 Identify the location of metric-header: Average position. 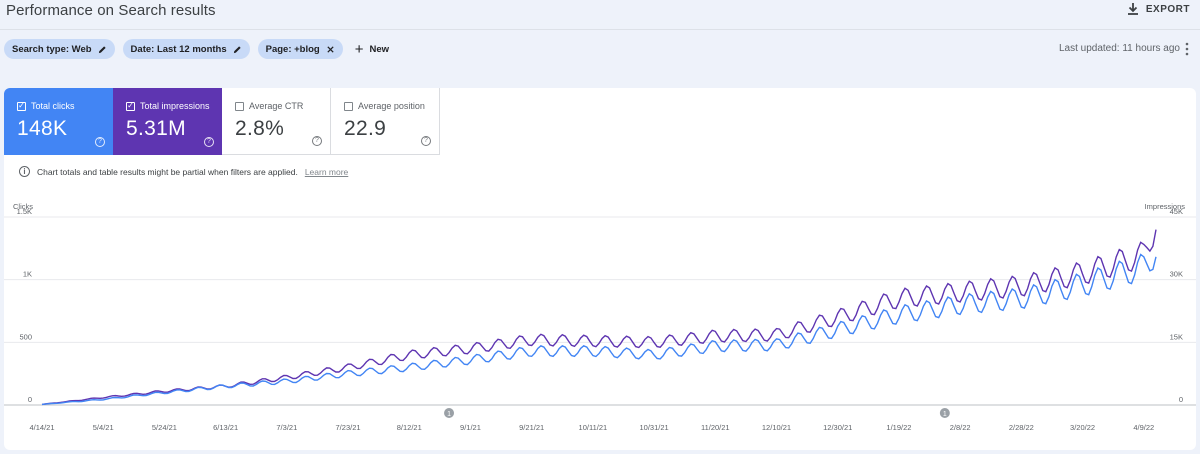
(384, 106).